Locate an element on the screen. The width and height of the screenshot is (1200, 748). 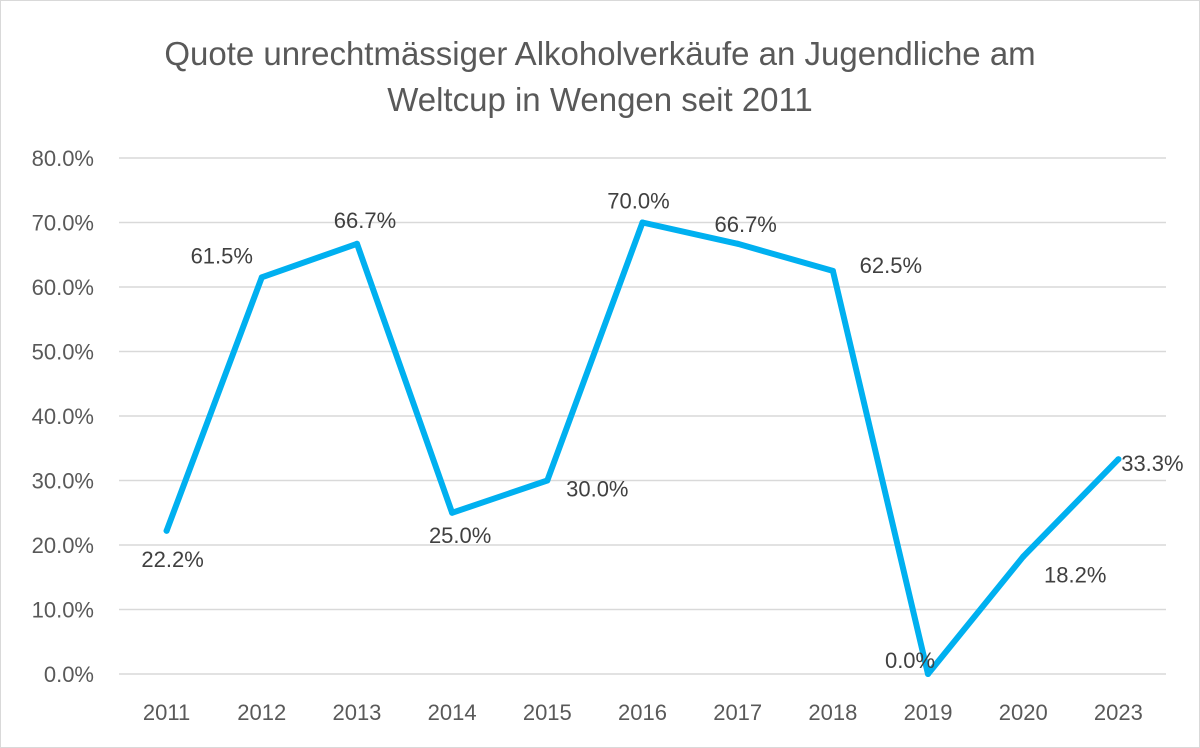
data-label: 70.0% is located at coordinates (638, 201).